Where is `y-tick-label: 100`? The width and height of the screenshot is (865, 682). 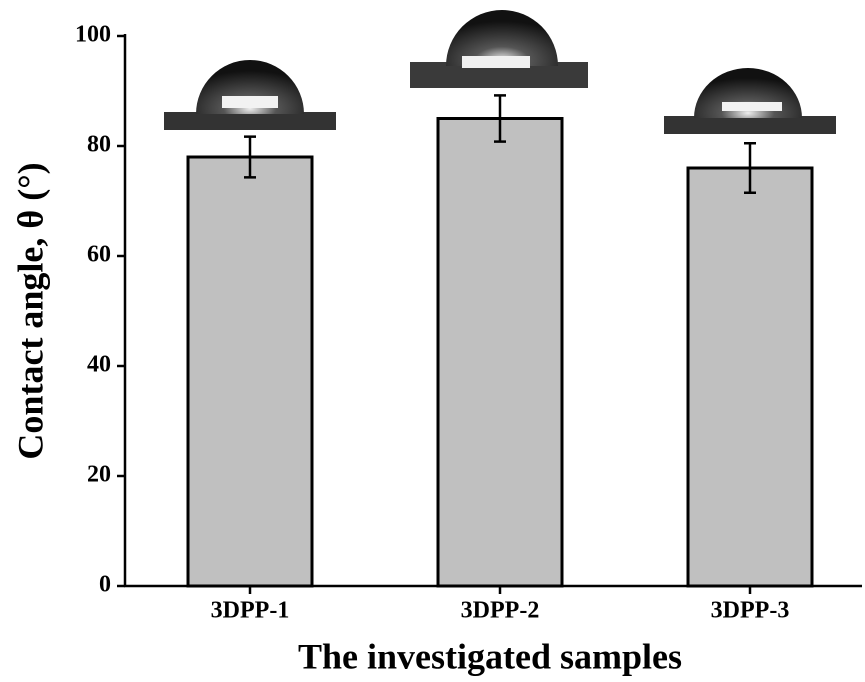 y-tick-label: 100 is located at coordinates (93, 35).